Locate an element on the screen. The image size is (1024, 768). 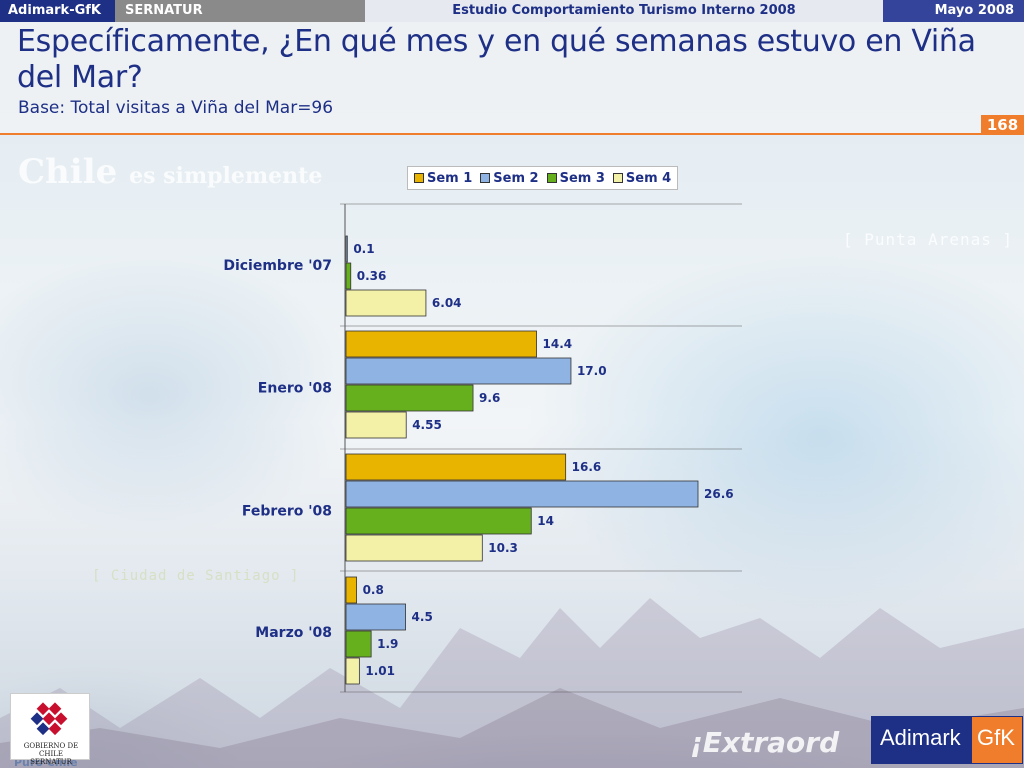
category-label: Enero '08 is located at coordinates (295, 389).